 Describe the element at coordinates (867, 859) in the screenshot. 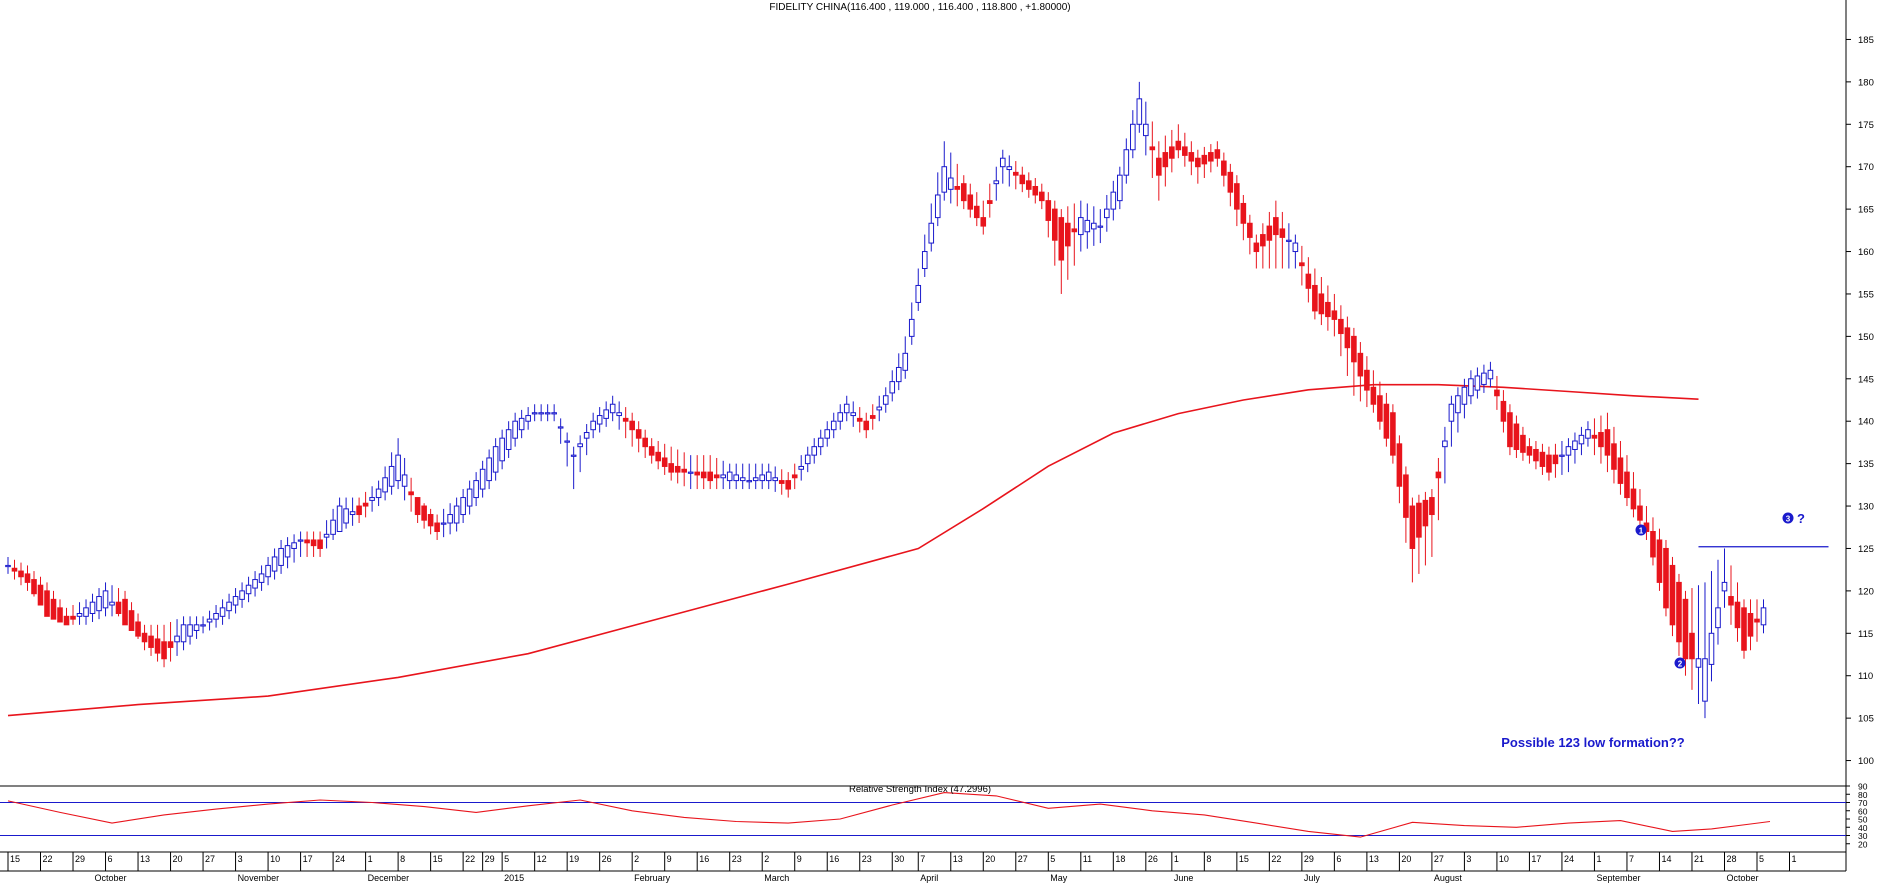

I see `day-tick-label: 23` at that location.